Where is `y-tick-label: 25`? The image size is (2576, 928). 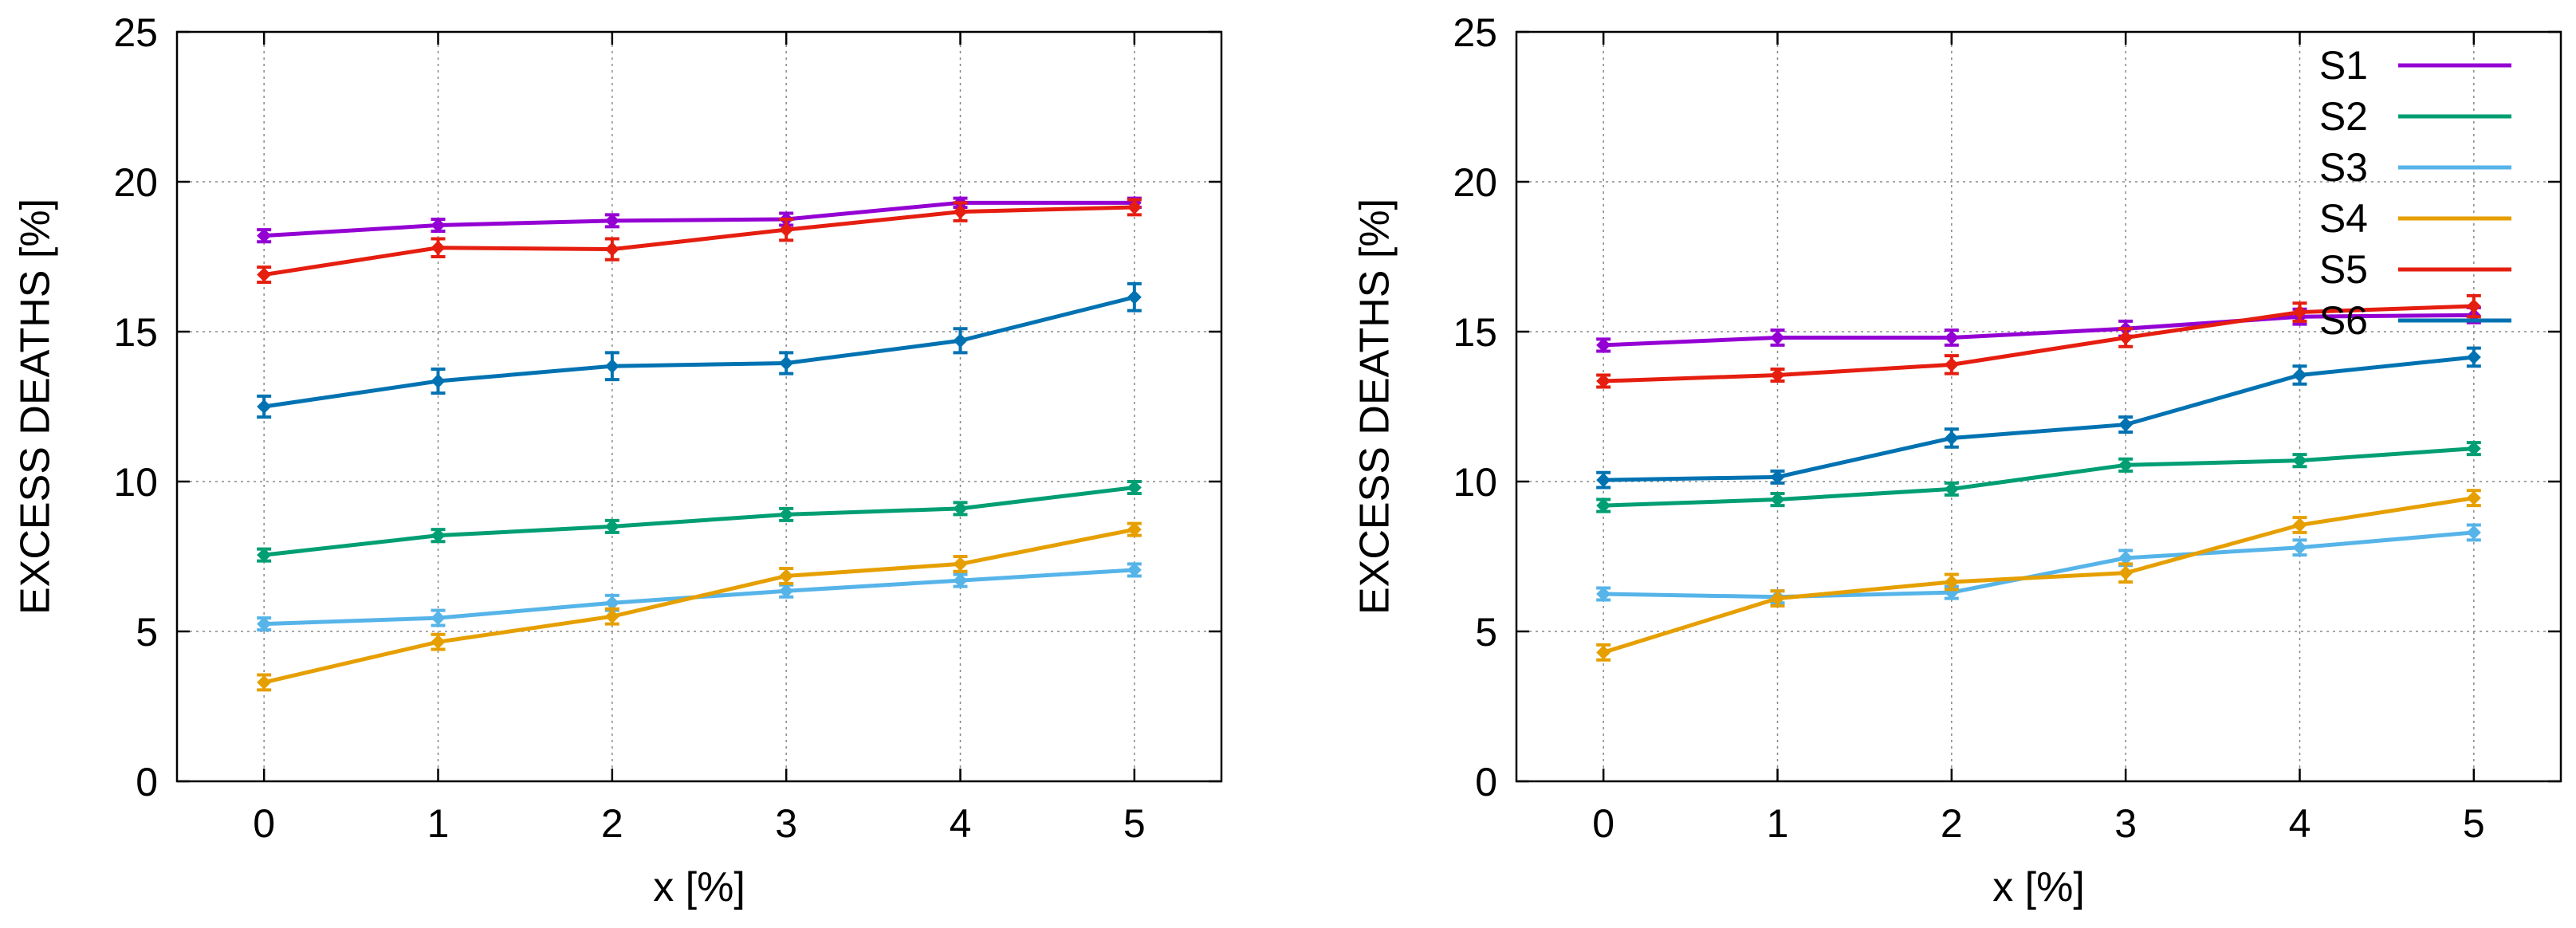 y-tick-label: 25 is located at coordinates (1475, 33).